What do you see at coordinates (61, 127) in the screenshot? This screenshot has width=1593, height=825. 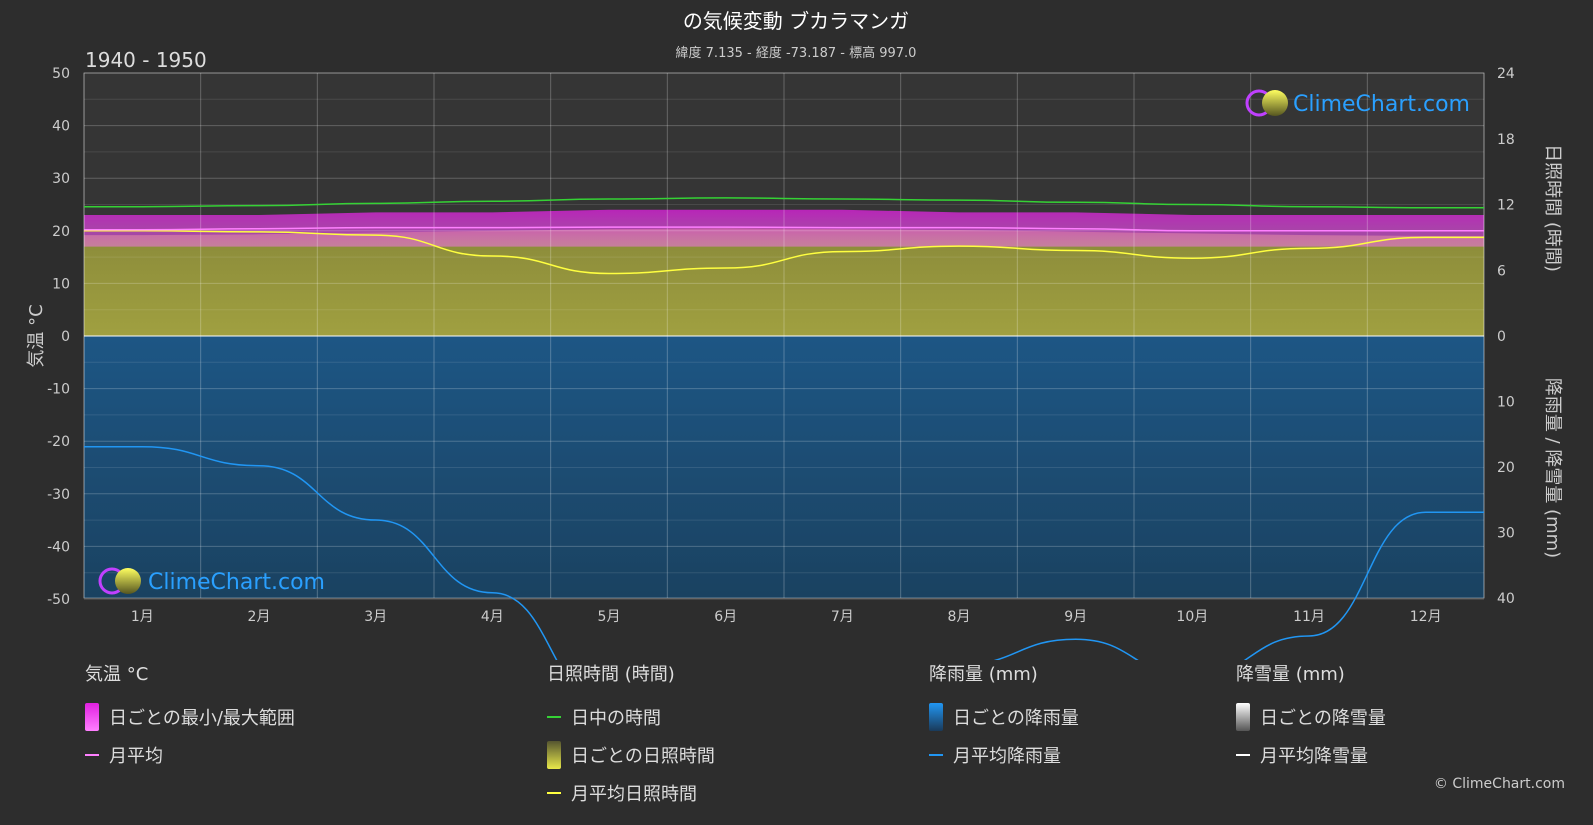 I see `left-tick-label: 40` at bounding box center [61, 127].